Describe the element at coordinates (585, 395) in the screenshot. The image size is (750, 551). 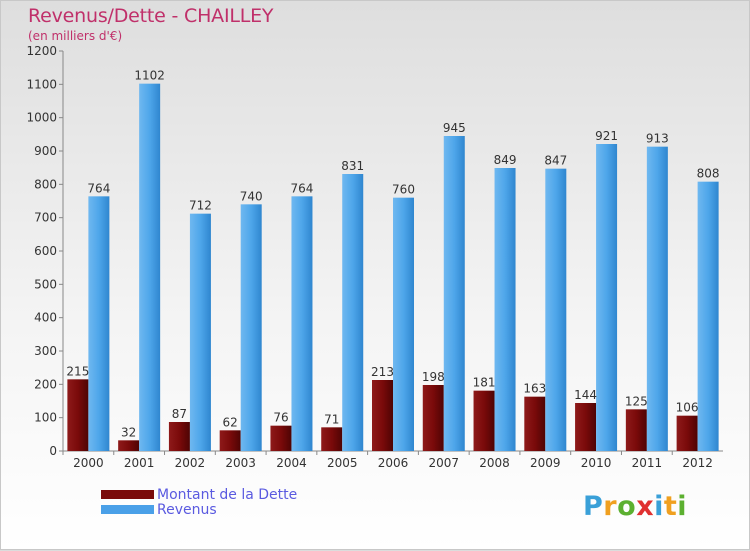
I see `data-label-debt: 144` at that location.